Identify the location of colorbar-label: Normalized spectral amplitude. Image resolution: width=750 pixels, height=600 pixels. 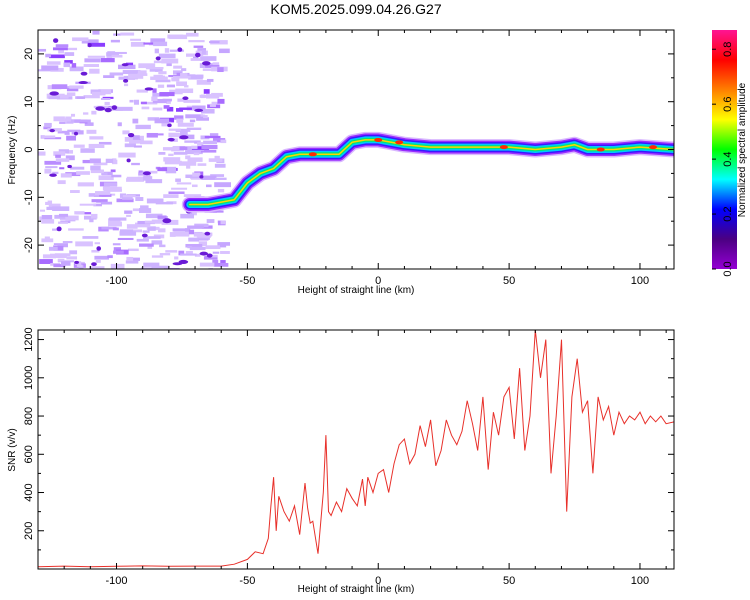
(742, 149).